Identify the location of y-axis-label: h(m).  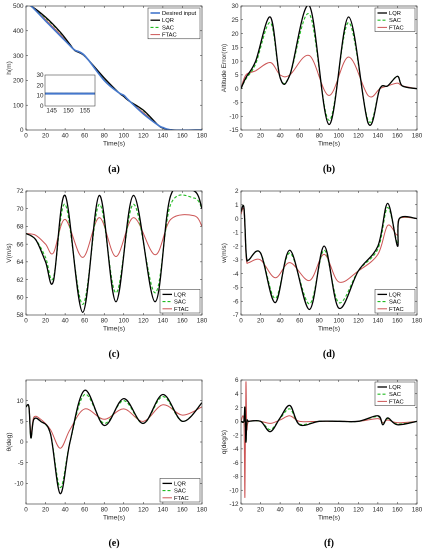
(9, 68).